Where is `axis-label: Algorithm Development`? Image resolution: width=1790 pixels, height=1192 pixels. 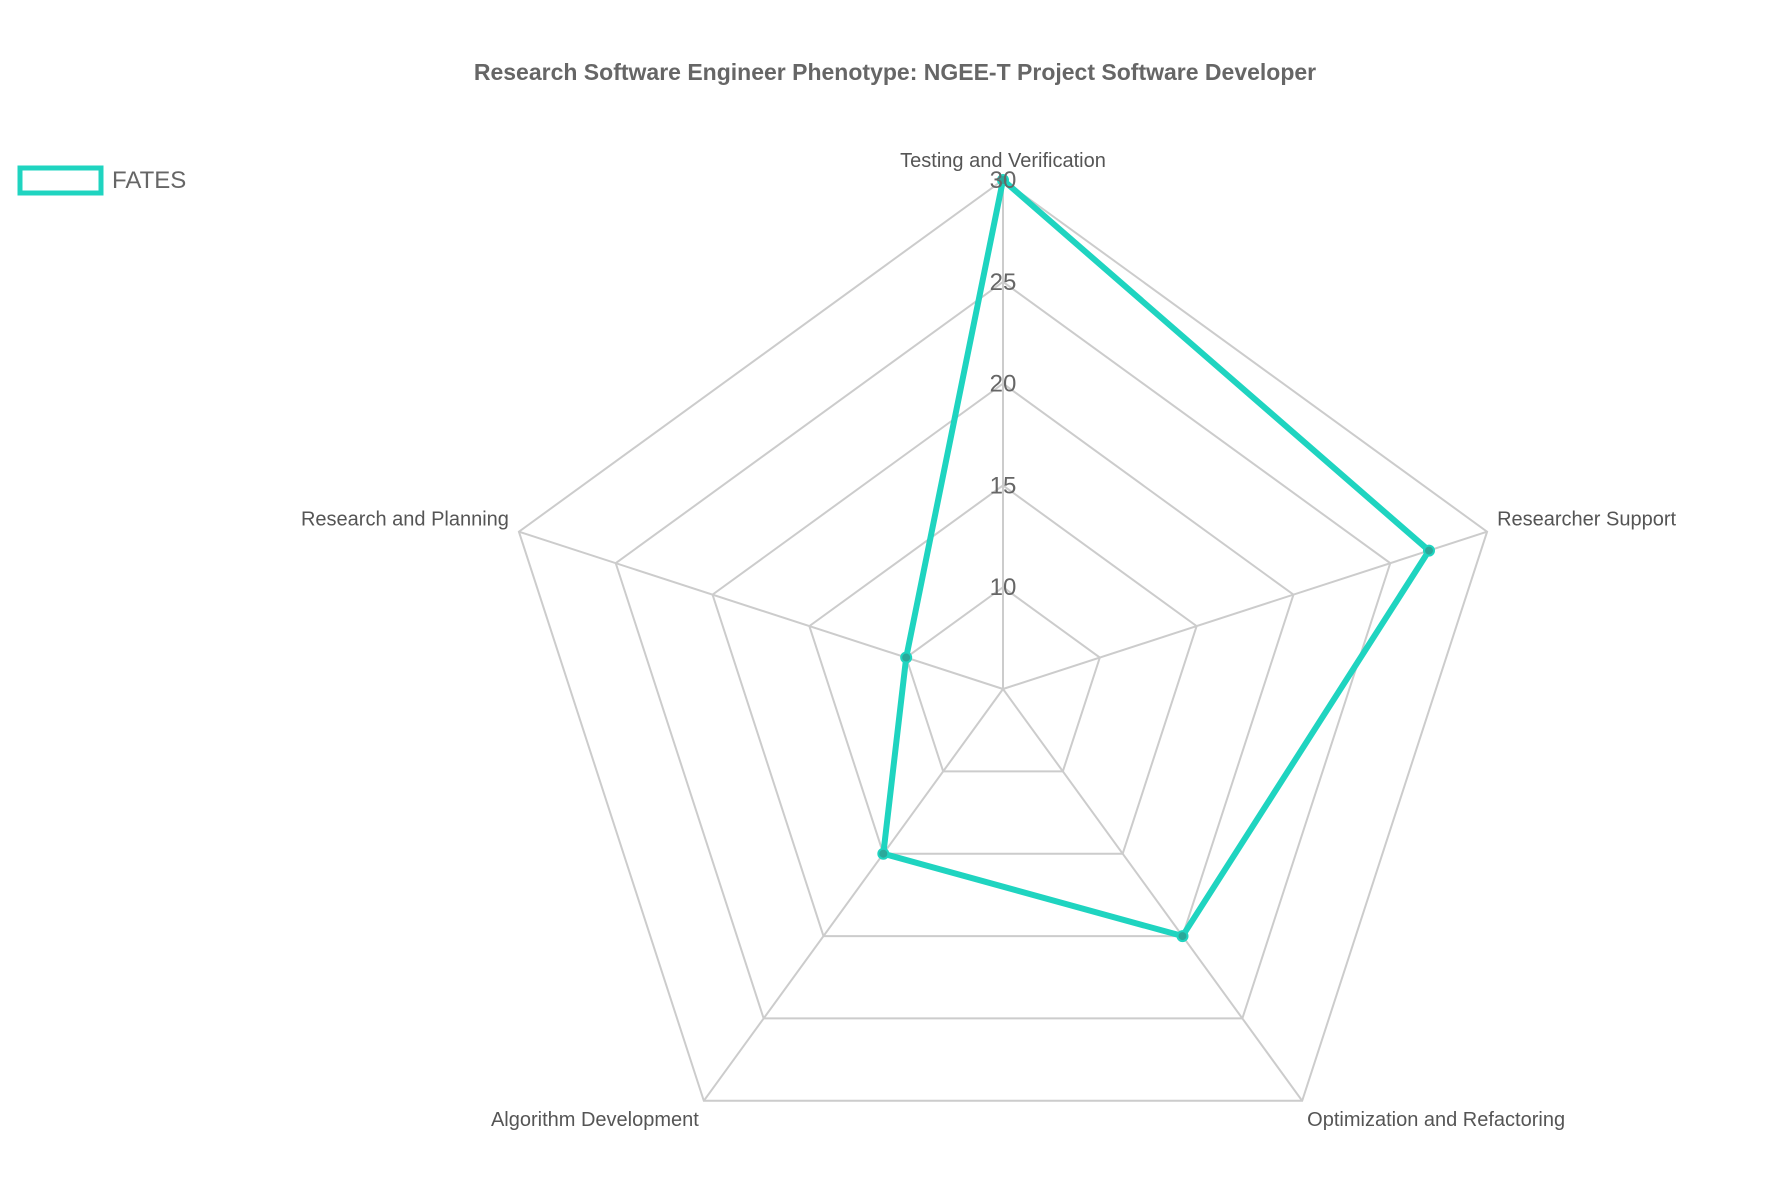 axis-label: Algorithm Development is located at coordinates (595, 1120).